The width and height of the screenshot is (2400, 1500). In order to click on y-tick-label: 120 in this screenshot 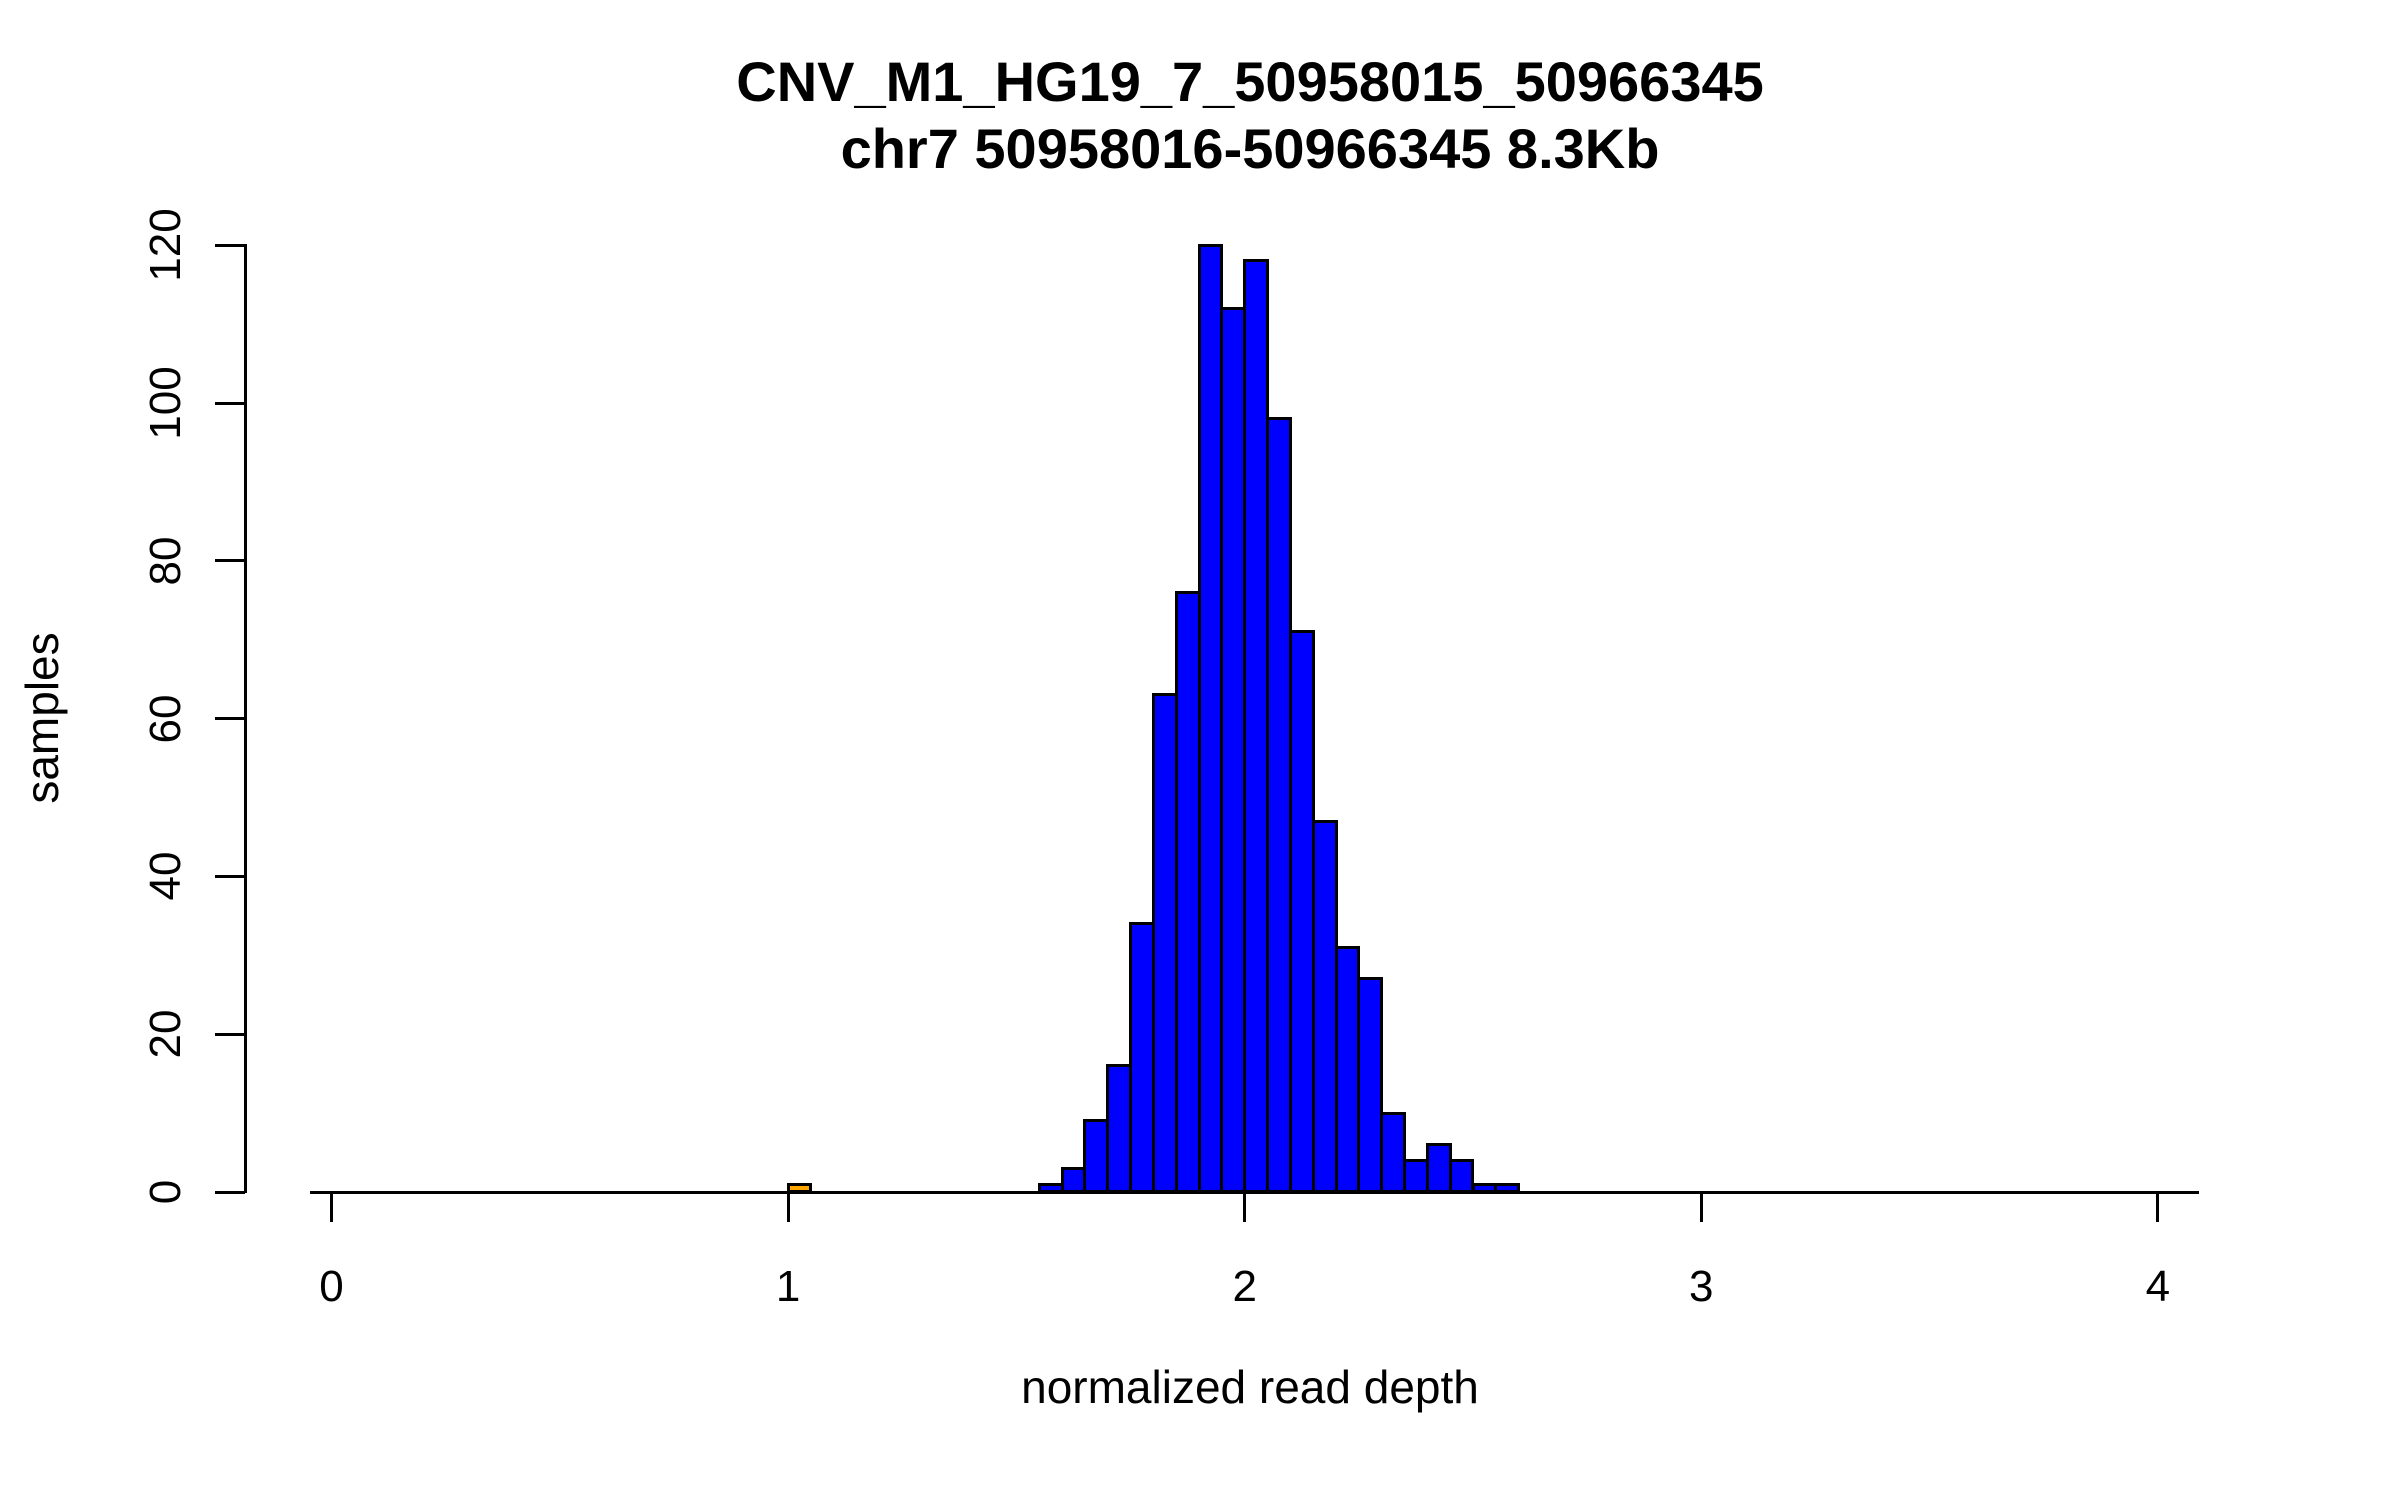, I will do `click(165, 245)`.